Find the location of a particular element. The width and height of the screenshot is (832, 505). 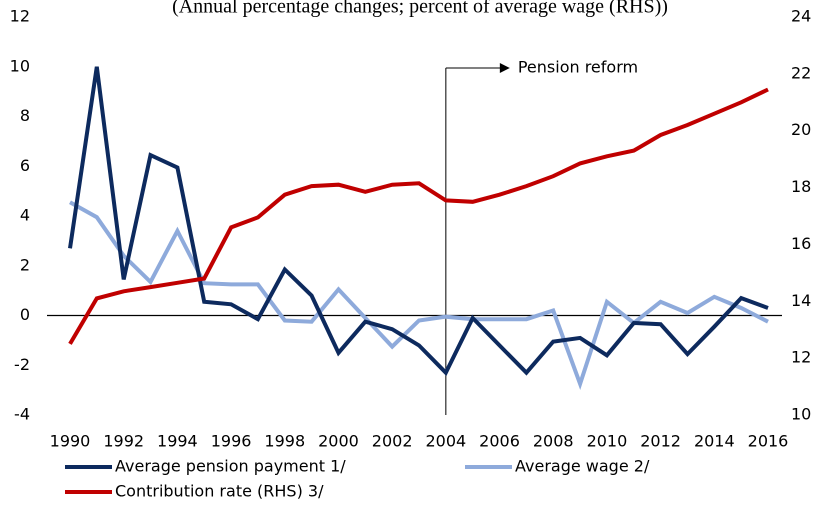

x-tick-label: 2010 is located at coordinates (607, 441).